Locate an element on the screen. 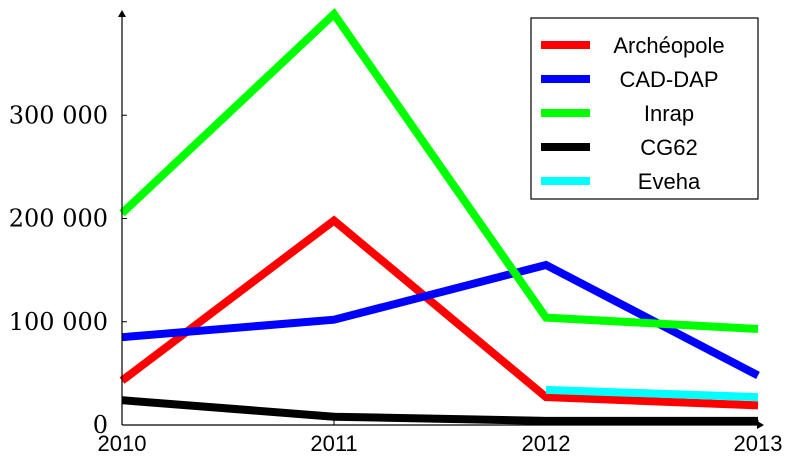  legend-label: CG62 is located at coordinates (668, 147).